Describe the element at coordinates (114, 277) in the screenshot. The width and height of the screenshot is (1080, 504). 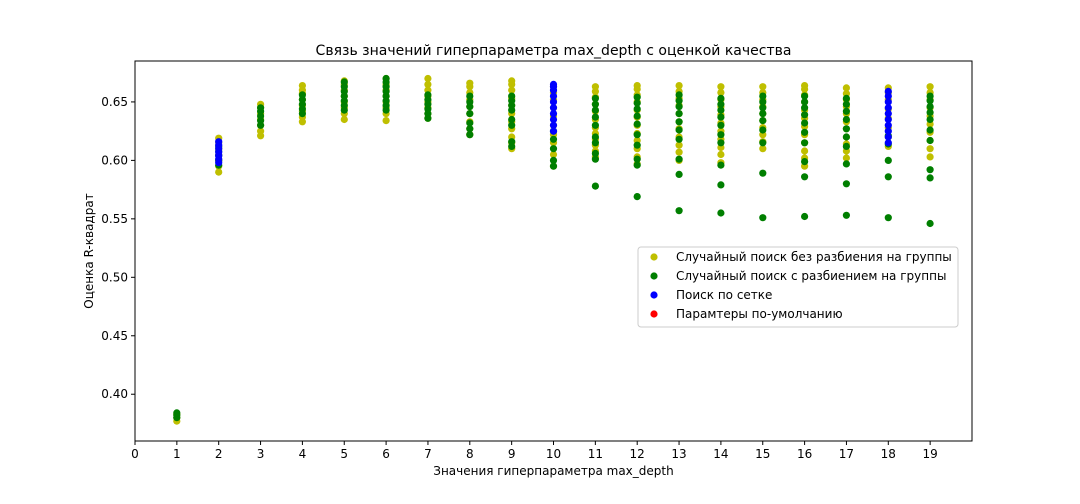
I see `y-tick-label: 0.50` at that location.